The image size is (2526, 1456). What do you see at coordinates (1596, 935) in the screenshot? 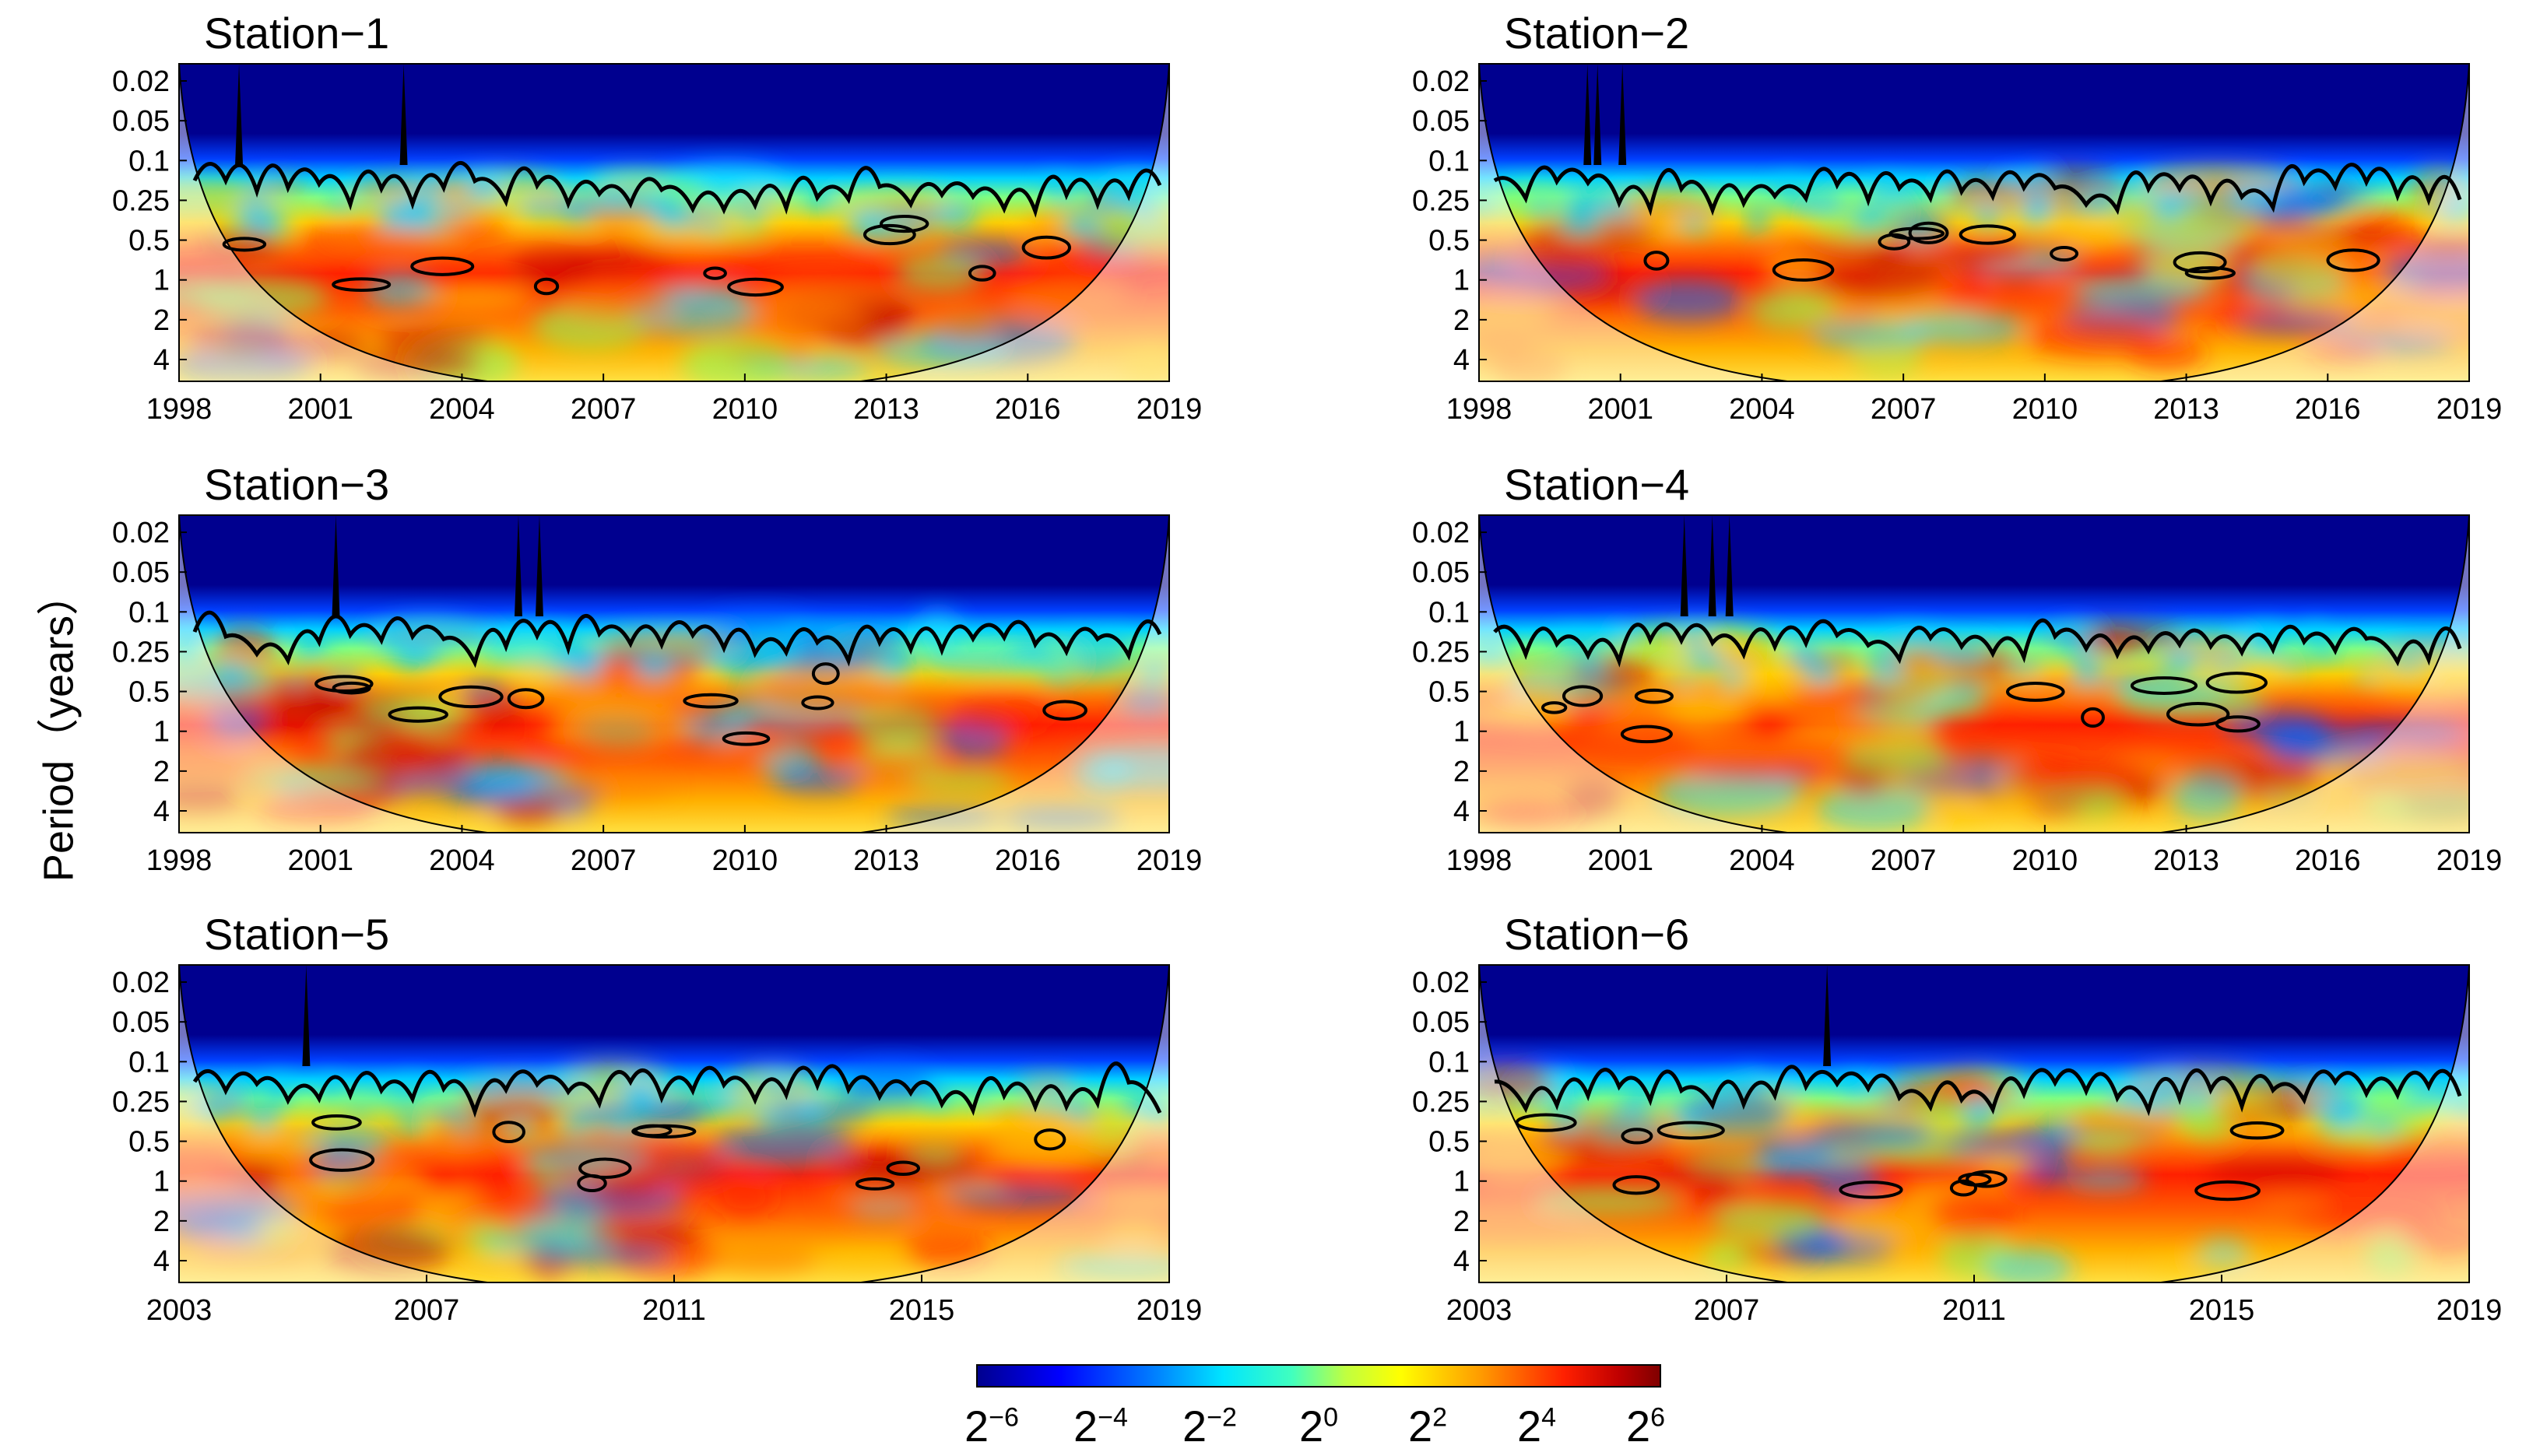
I see `panel-title: Station−6` at bounding box center [1596, 935].